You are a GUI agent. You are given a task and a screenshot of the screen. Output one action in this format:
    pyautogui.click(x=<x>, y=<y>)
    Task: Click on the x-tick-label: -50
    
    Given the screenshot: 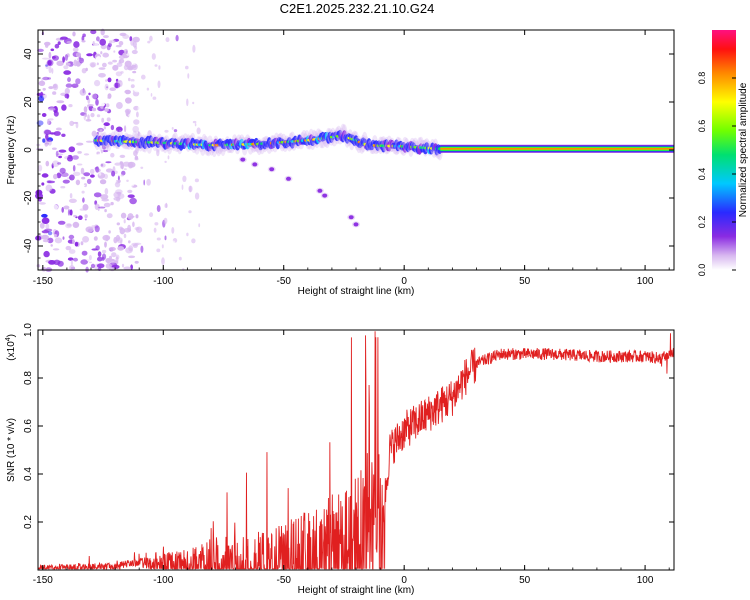 What is the action you would take?
    pyautogui.click(x=284, y=281)
    